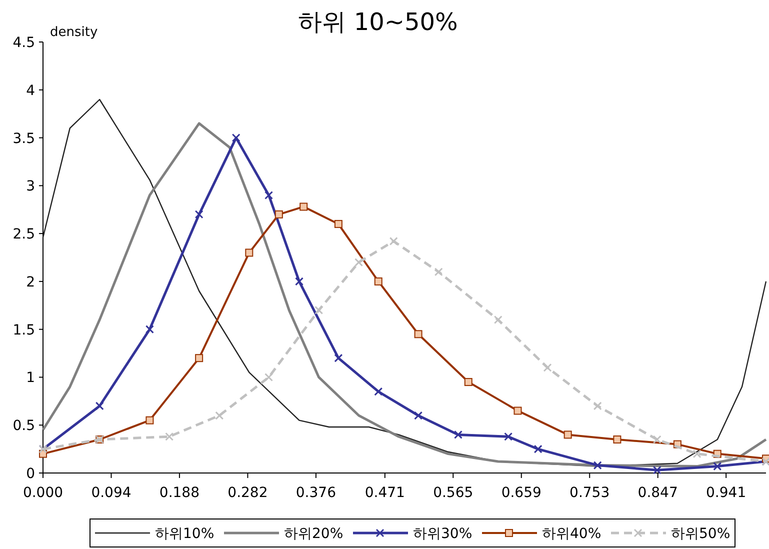 The image size is (769, 549). Describe the element at coordinates (179, 493) in the screenshot. I see `x-tick-label: 0.188` at that location.